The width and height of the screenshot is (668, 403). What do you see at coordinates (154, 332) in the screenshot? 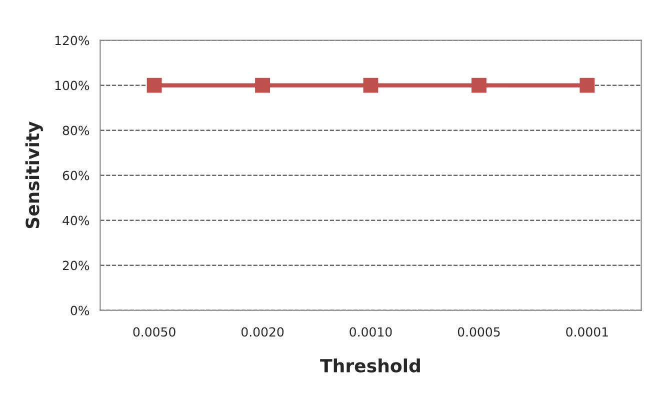
I see `x-tick-label: 0.0050` at bounding box center [154, 332].